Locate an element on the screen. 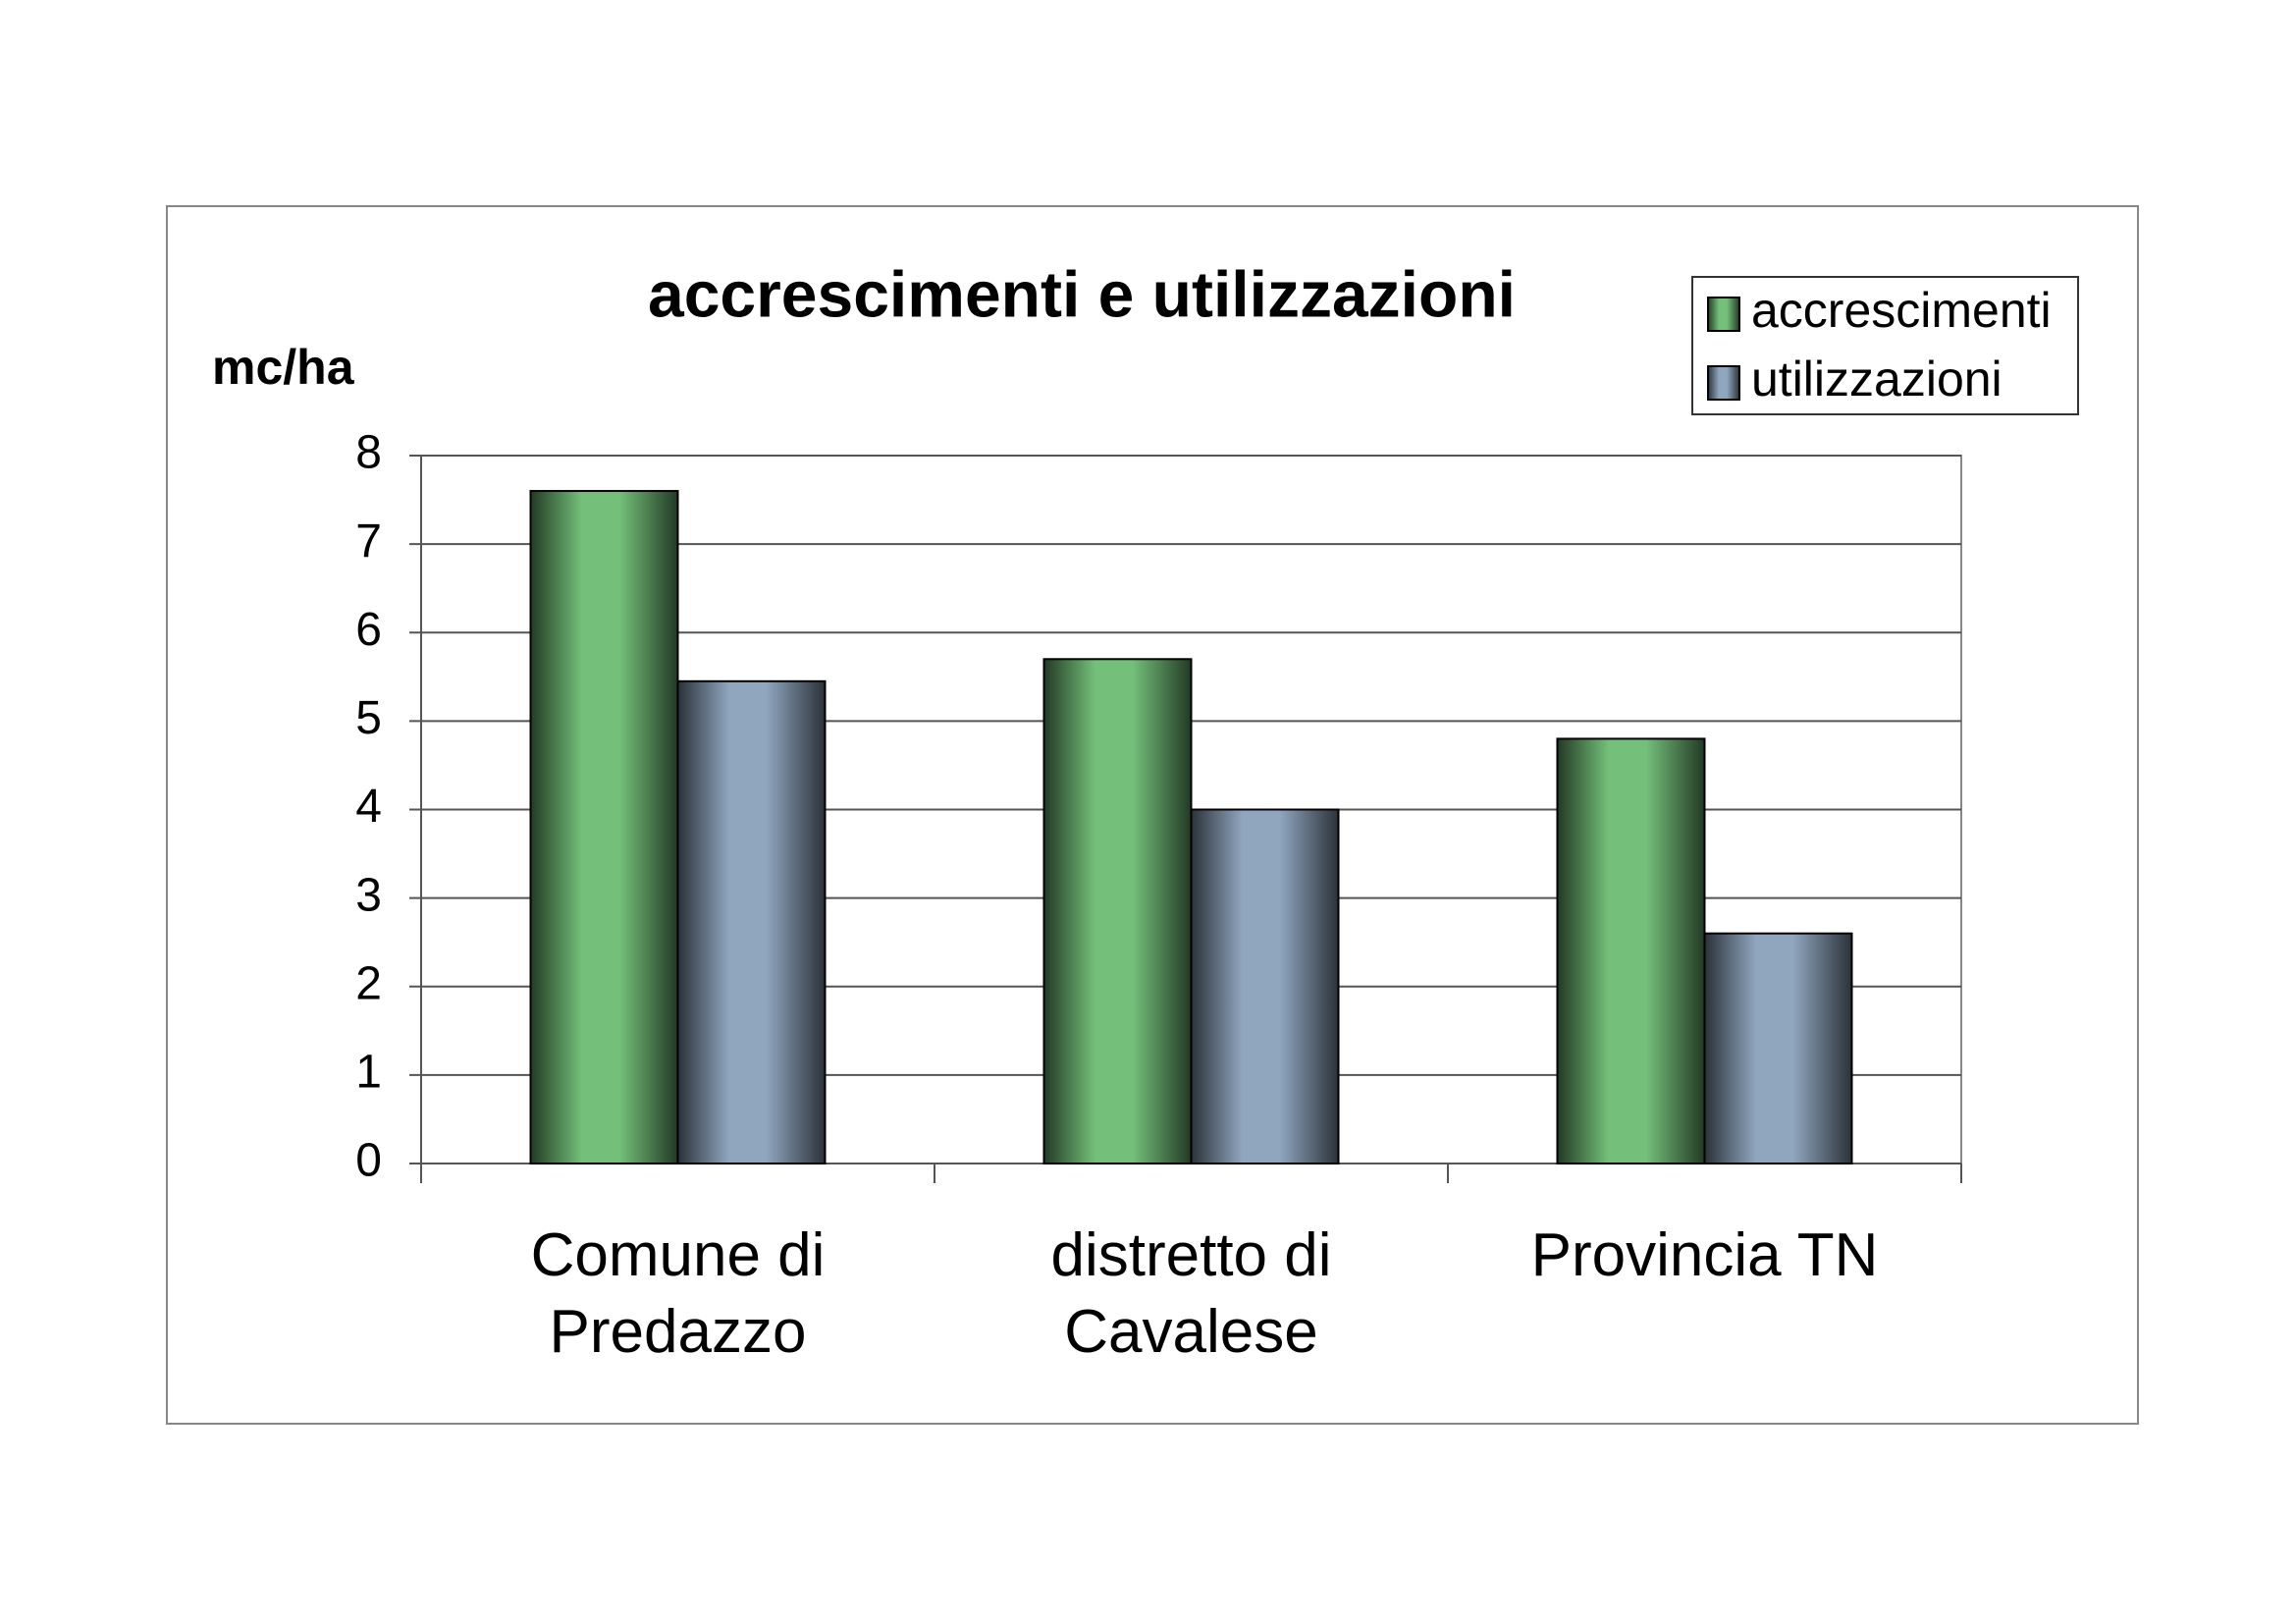  y-tick-label: 0 is located at coordinates (368, 1161).